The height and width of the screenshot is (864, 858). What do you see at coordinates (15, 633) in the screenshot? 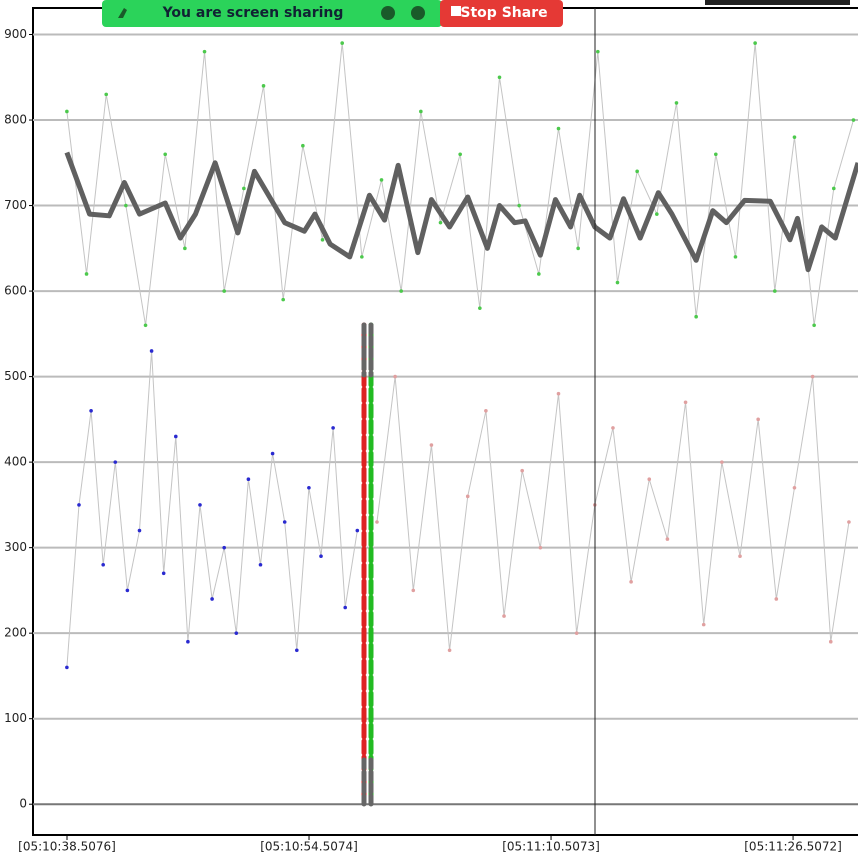
I see `y-tick-label: 200` at bounding box center [15, 633].